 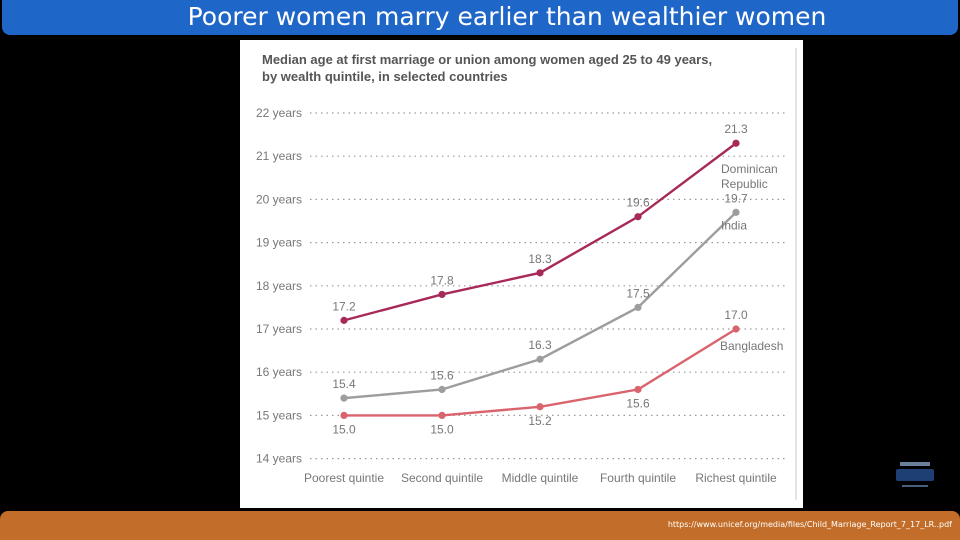 I want to click on data-label: 16.3, so click(x=540, y=345).